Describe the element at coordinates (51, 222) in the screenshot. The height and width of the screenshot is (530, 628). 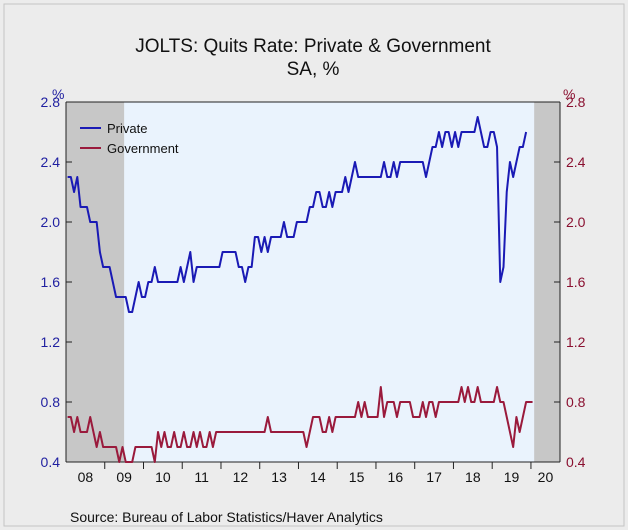
I see `left-tick-label: 2.0` at that location.